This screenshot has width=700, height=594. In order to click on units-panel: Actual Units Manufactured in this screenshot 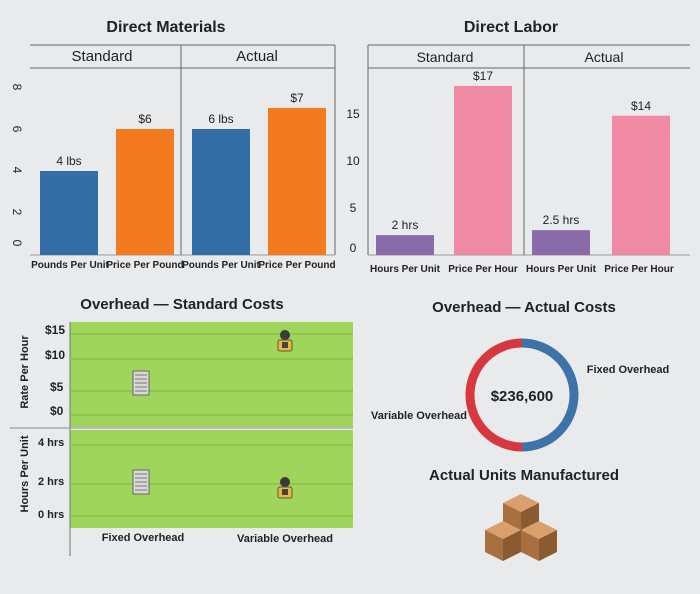, I will do `click(524, 514)`.